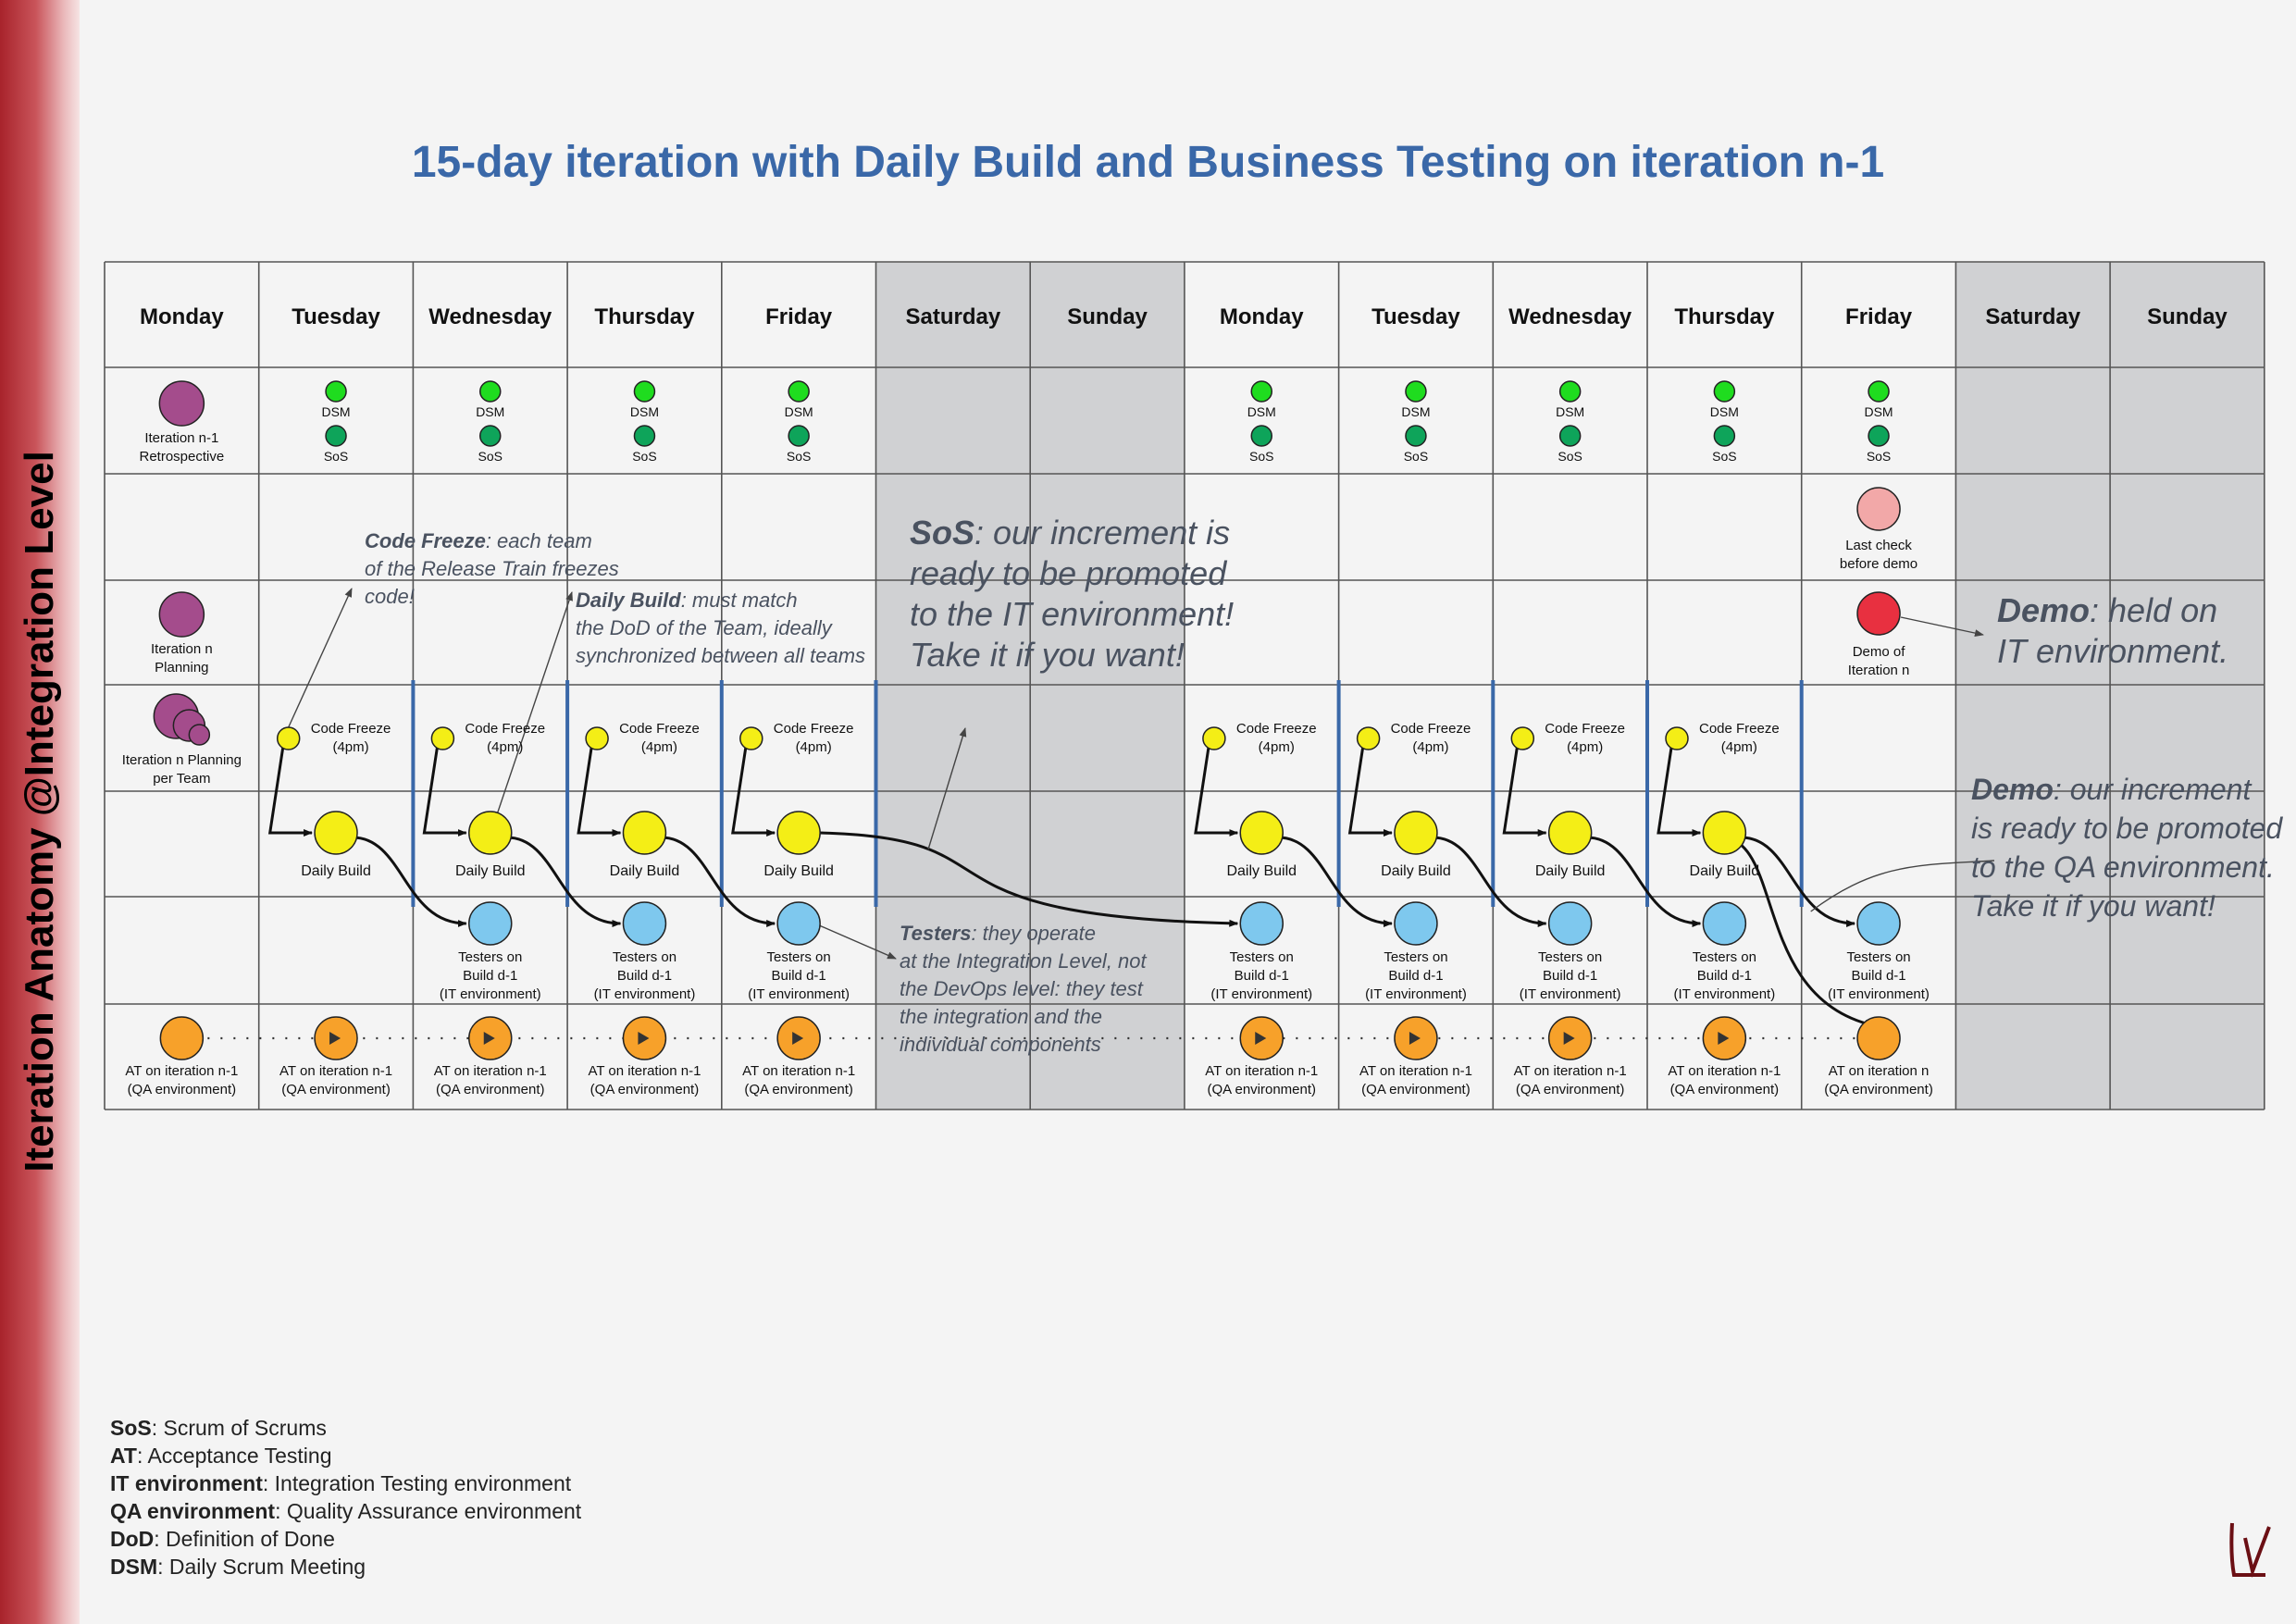  Describe the element at coordinates (390, 596) in the screenshot. I see `code-freeze-note-line: code!` at that location.